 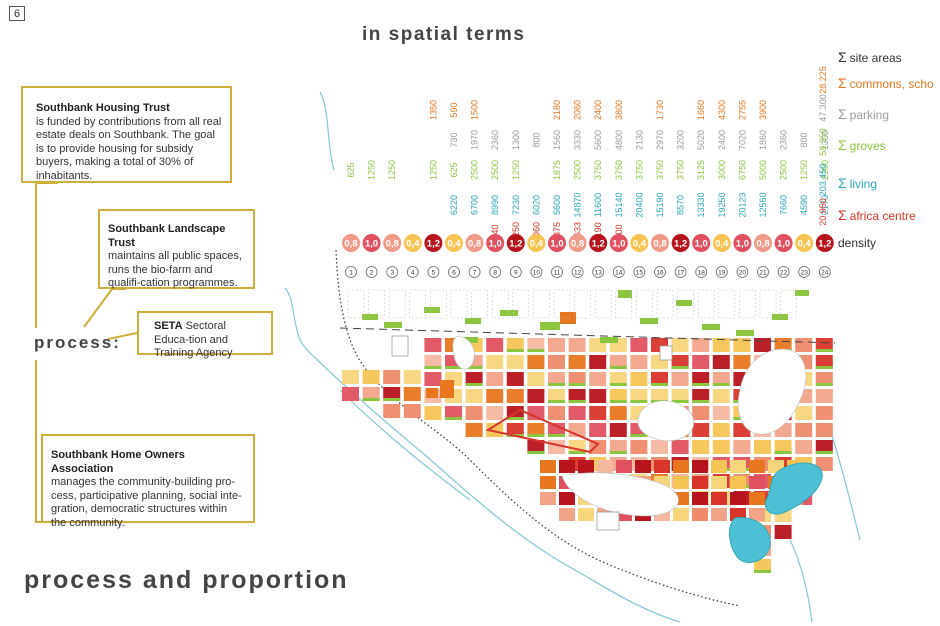 What do you see at coordinates (454, 169) in the screenshot?
I see `value-groves: 625` at bounding box center [454, 169].